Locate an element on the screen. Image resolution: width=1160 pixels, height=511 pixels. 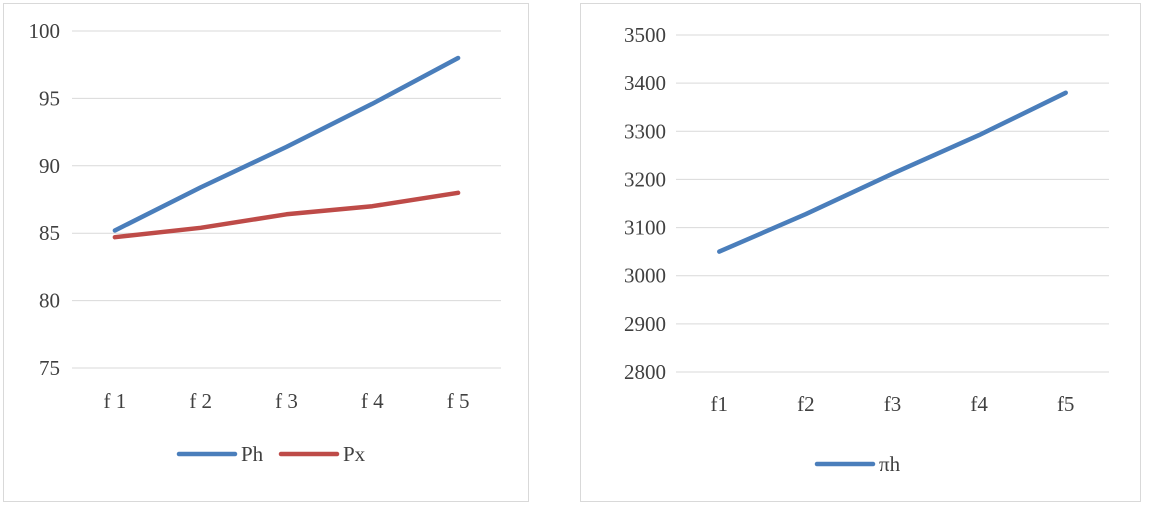
right-y-tick-label: 3300 is located at coordinates (645, 131).